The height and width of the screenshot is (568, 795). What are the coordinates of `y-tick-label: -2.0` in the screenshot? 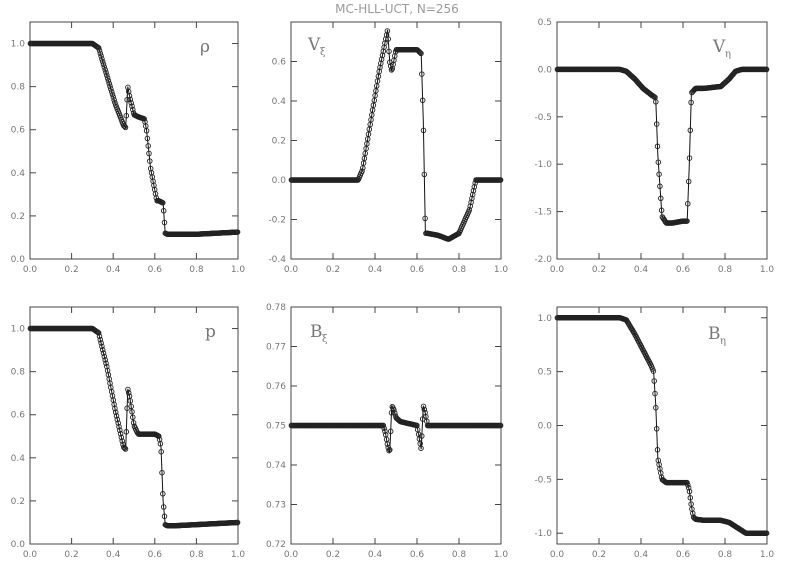 It's located at (543, 260).